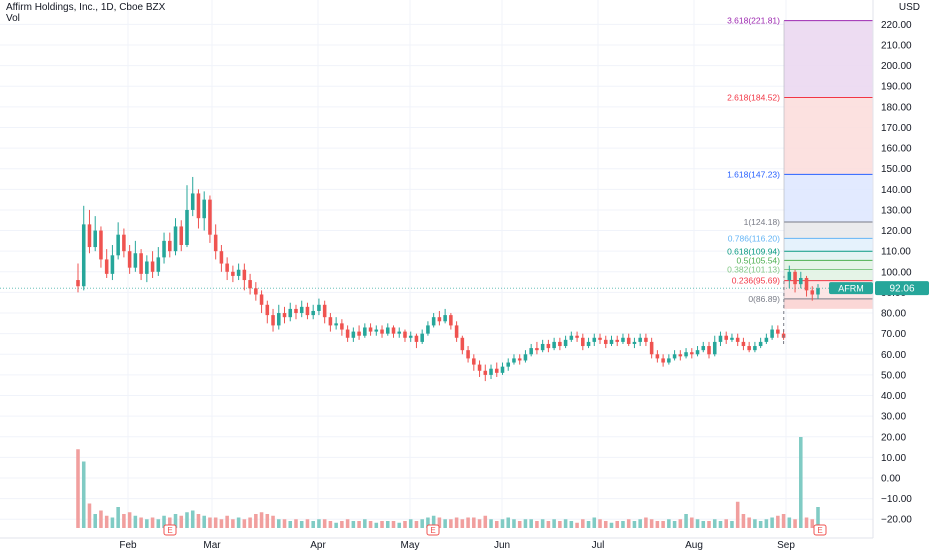 The width and height of the screenshot is (932, 550). Describe the element at coordinates (891, 479) in the screenshot. I see `price-tick-label: 0.00` at that location.